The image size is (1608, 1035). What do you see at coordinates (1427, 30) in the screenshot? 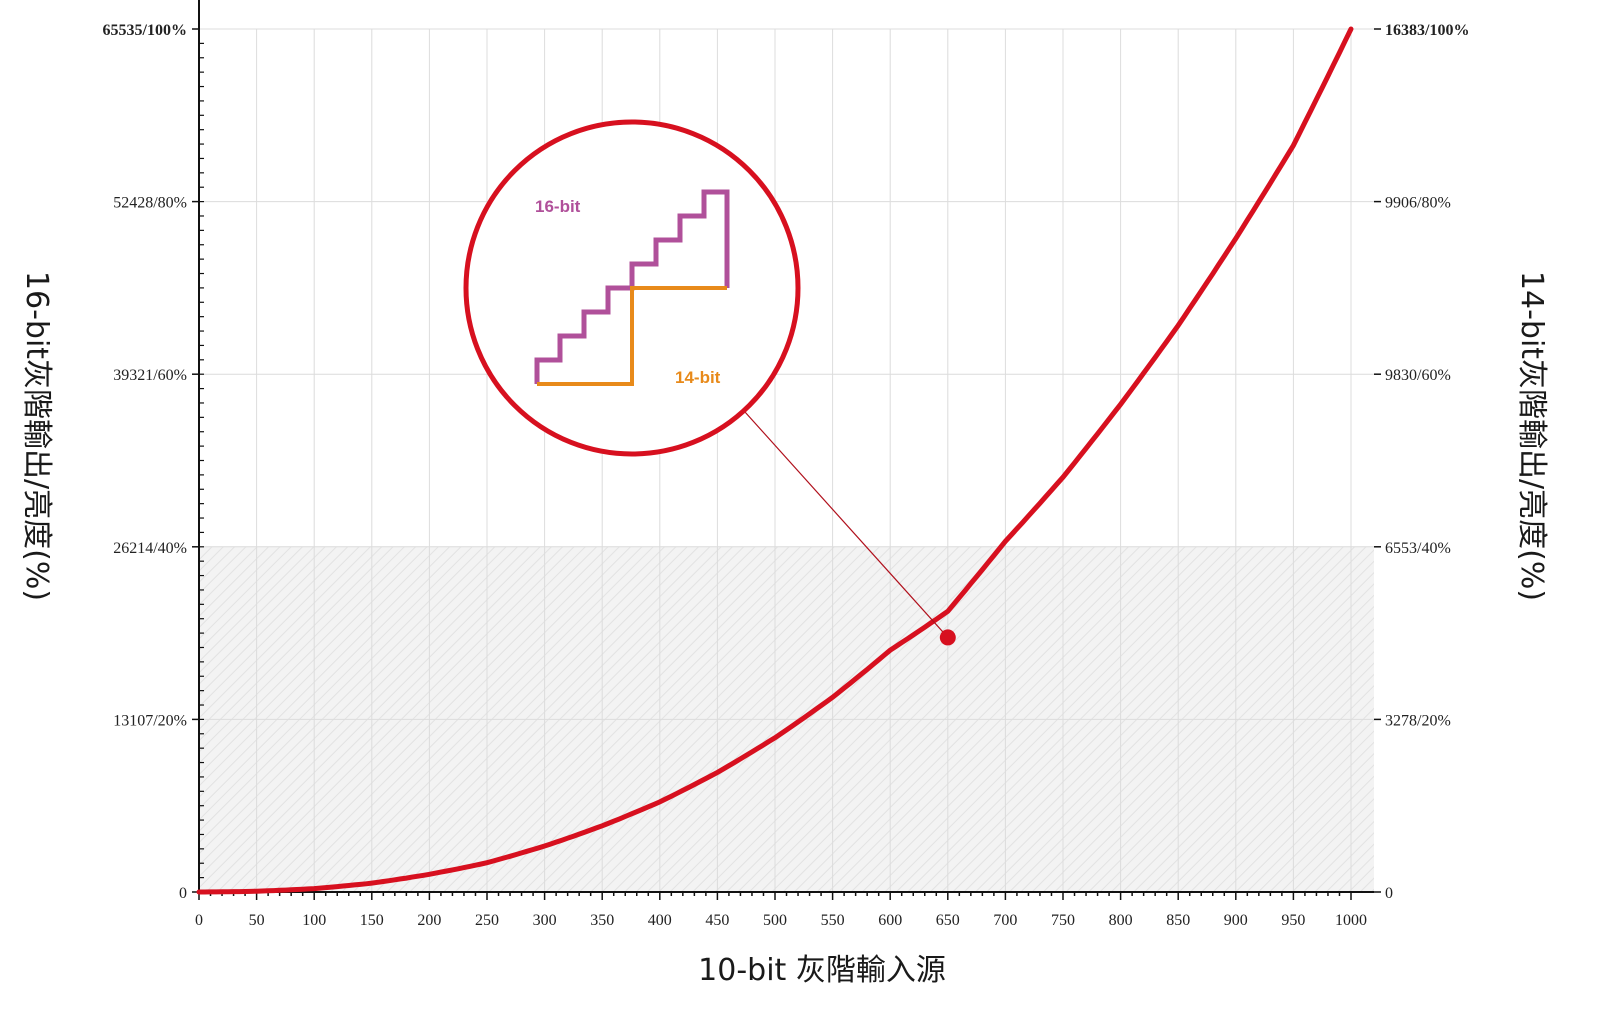
I see `y-right-tick-label: 16383/100%` at bounding box center [1427, 30].